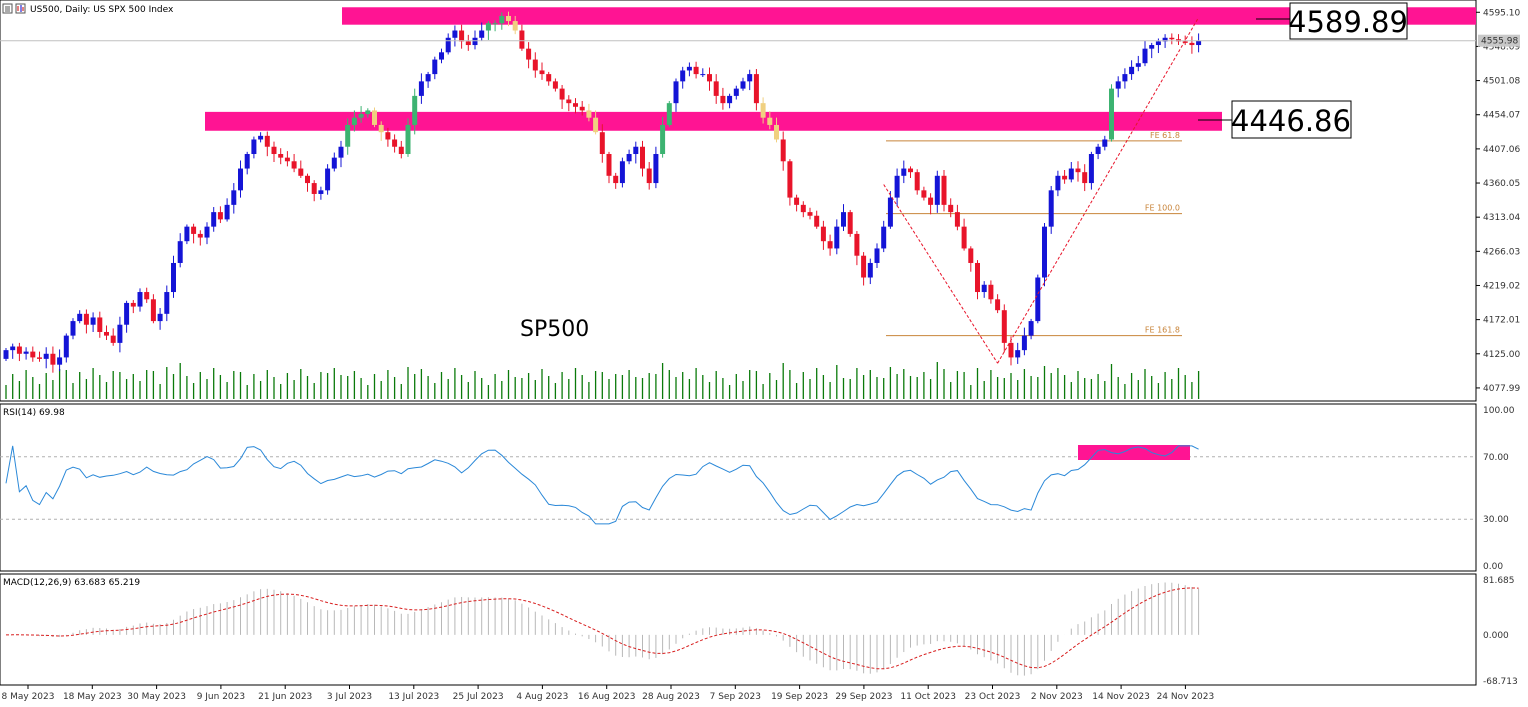 The image size is (1528, 707). What do you see at coordinates (1501, 389) in the screenshot?
I see `price-tick-label: 4077.99` at bounding box center [1501, 389].